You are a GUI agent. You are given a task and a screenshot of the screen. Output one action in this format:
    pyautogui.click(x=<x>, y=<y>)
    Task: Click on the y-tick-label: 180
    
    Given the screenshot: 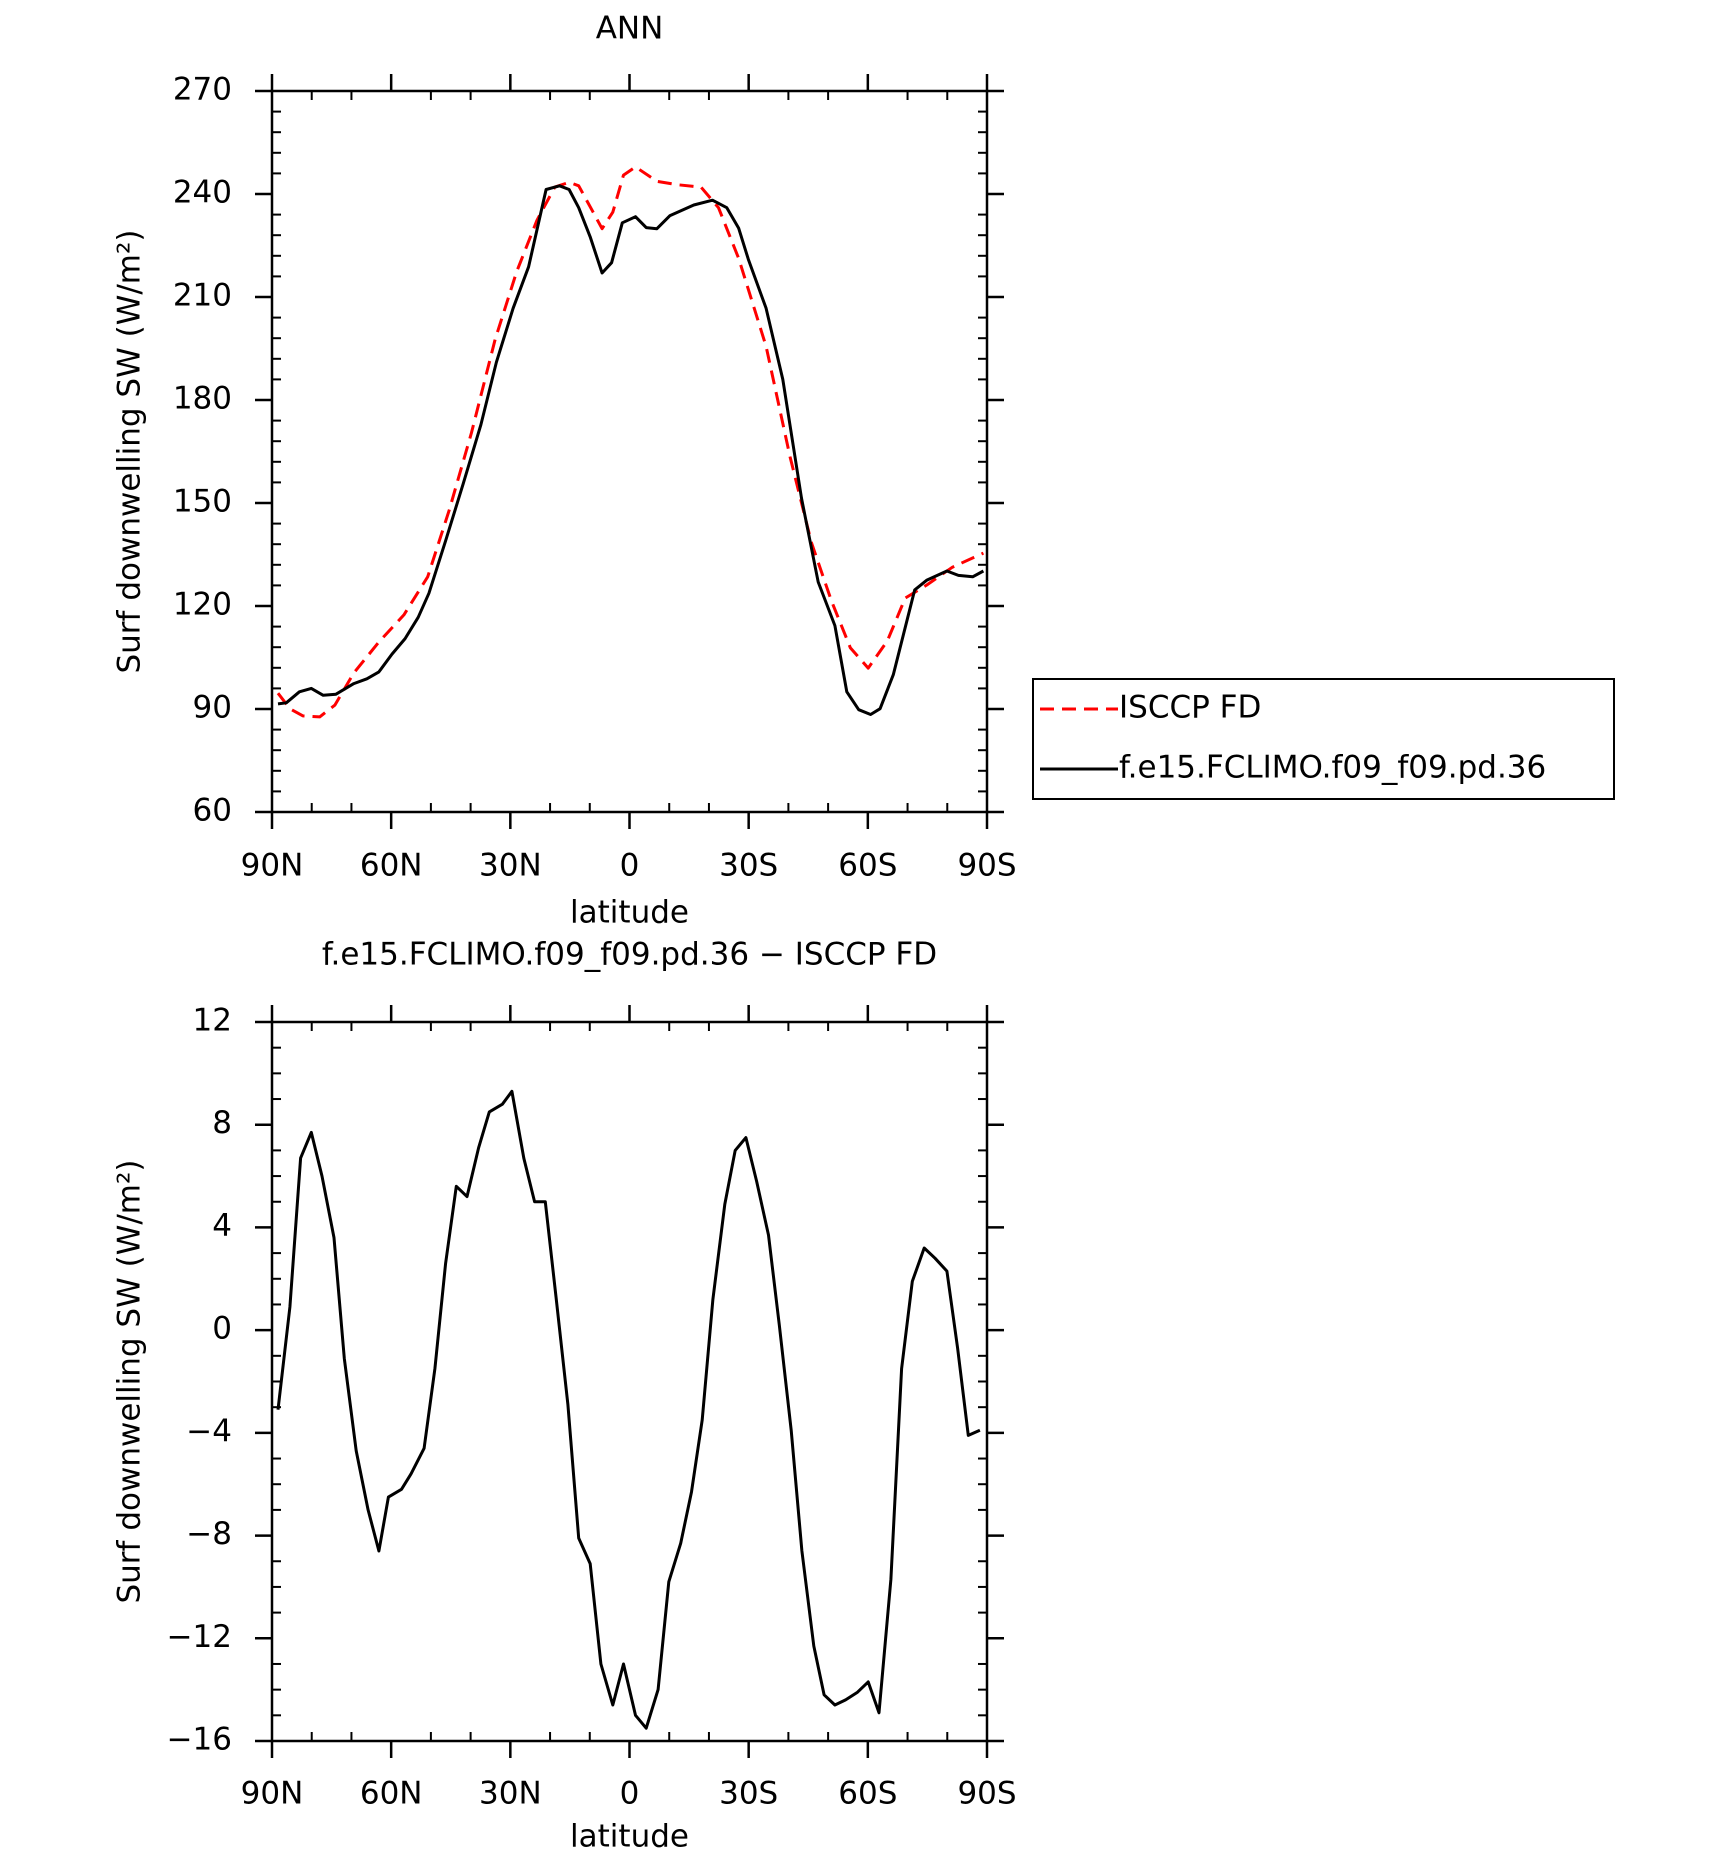 What is the action you would take?
    pyautogui.click(x=202, y=399)
    